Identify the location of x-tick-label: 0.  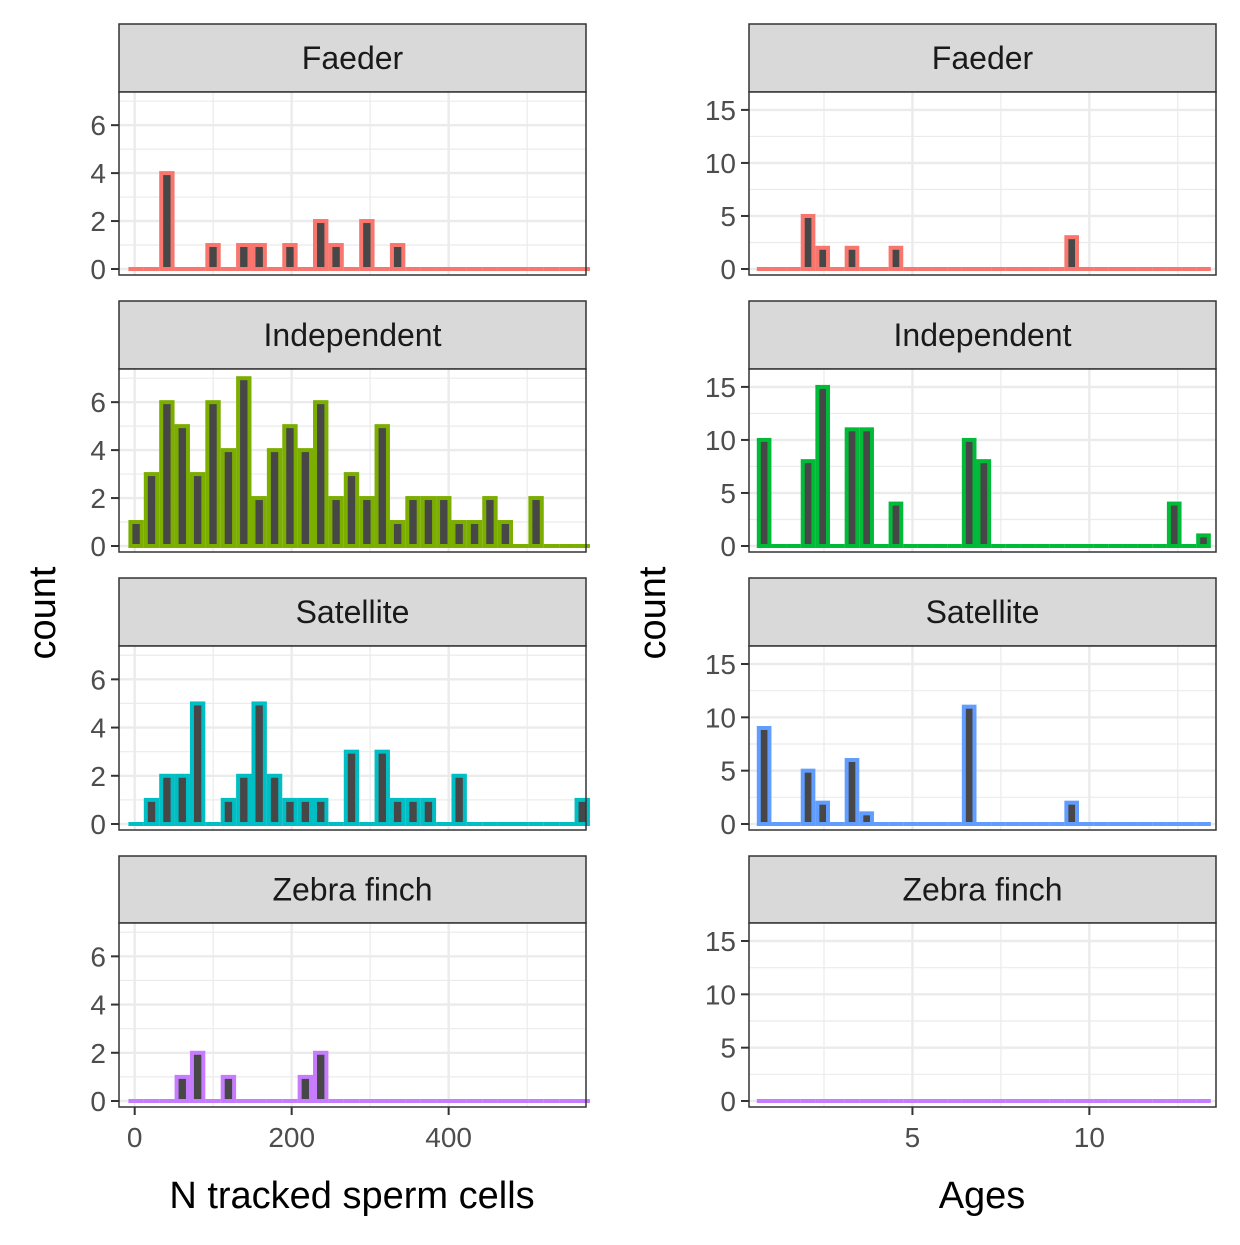
(135, 1137).